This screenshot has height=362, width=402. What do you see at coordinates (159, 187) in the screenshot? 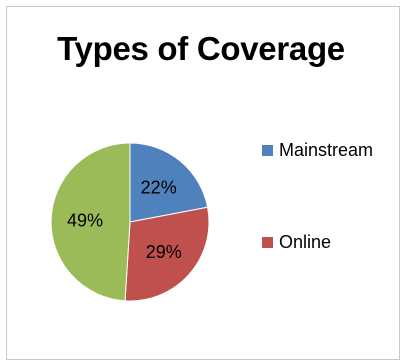
I see `pie-label-0: 22%` at bounding box center [159, 187].